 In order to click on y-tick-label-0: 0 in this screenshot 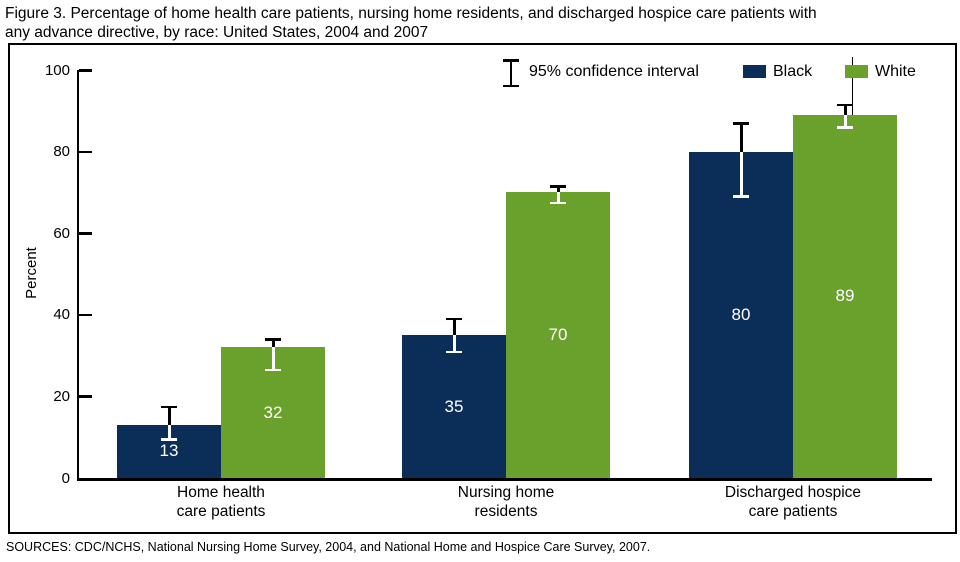, I will do `click(65, 478)`.